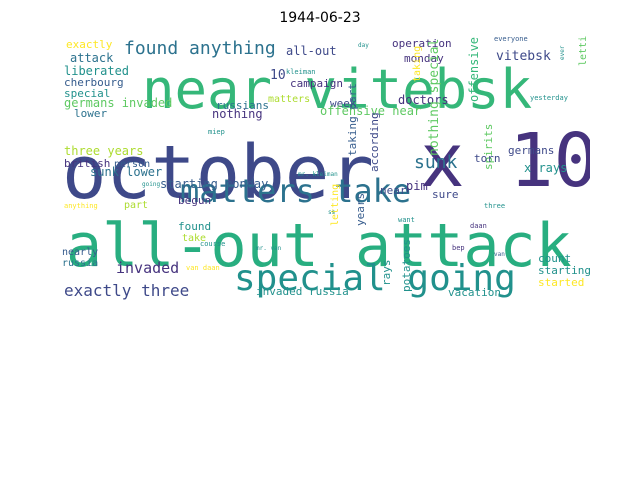 The width and height of the screenshot is (640, 480). I want to click on cloud-word-liberated: liberated, so click(96, 71).